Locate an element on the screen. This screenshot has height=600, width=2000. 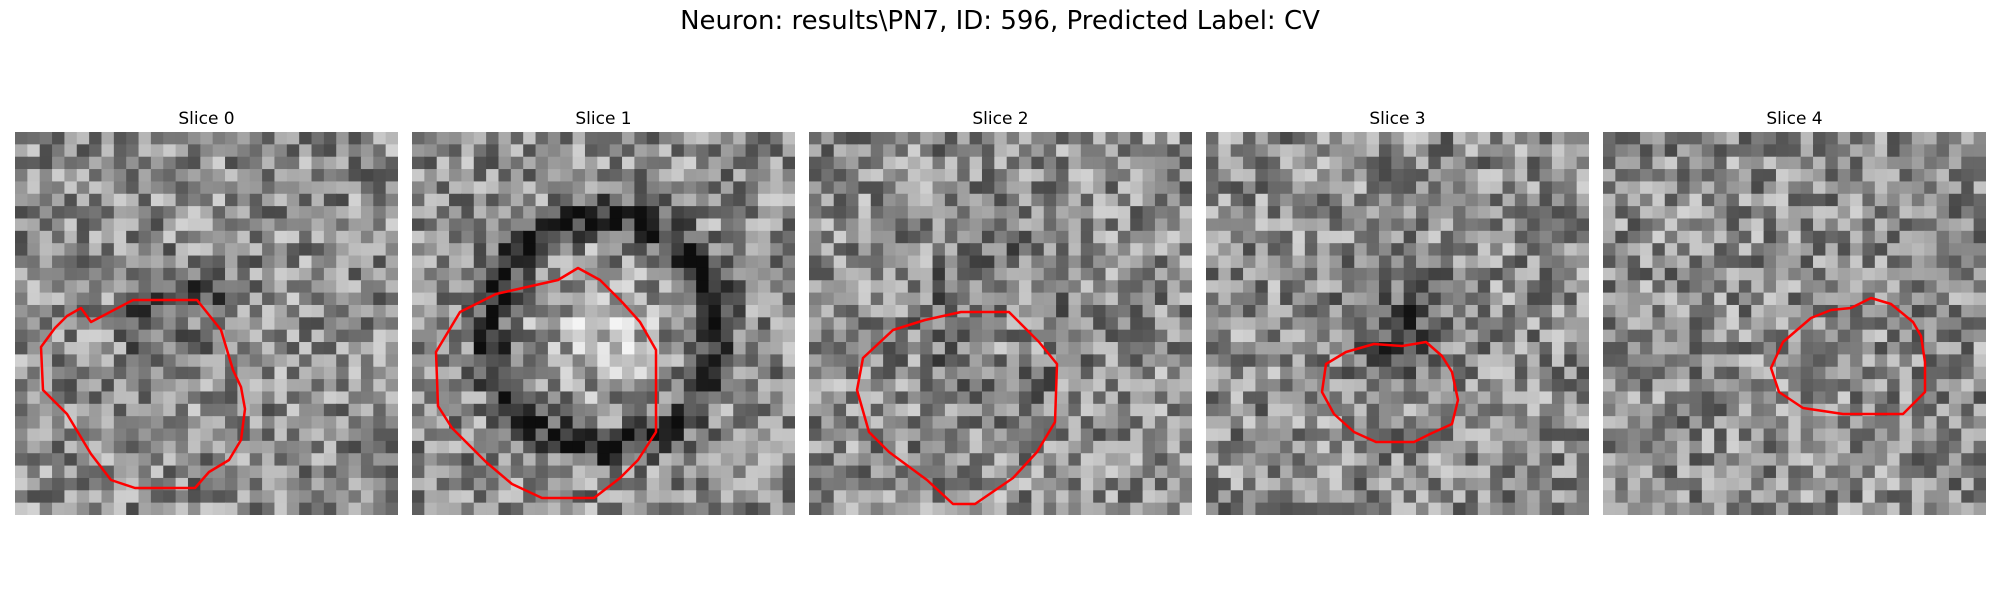
slice-title-3: Slice 3 is located at coordinates (1397, 119).